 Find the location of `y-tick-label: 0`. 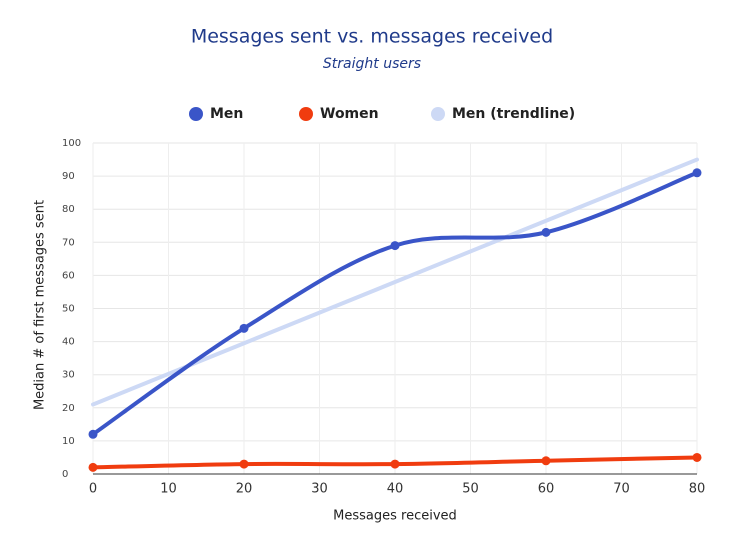

y-tick-label: 0 is located at coordinates (65, 474).